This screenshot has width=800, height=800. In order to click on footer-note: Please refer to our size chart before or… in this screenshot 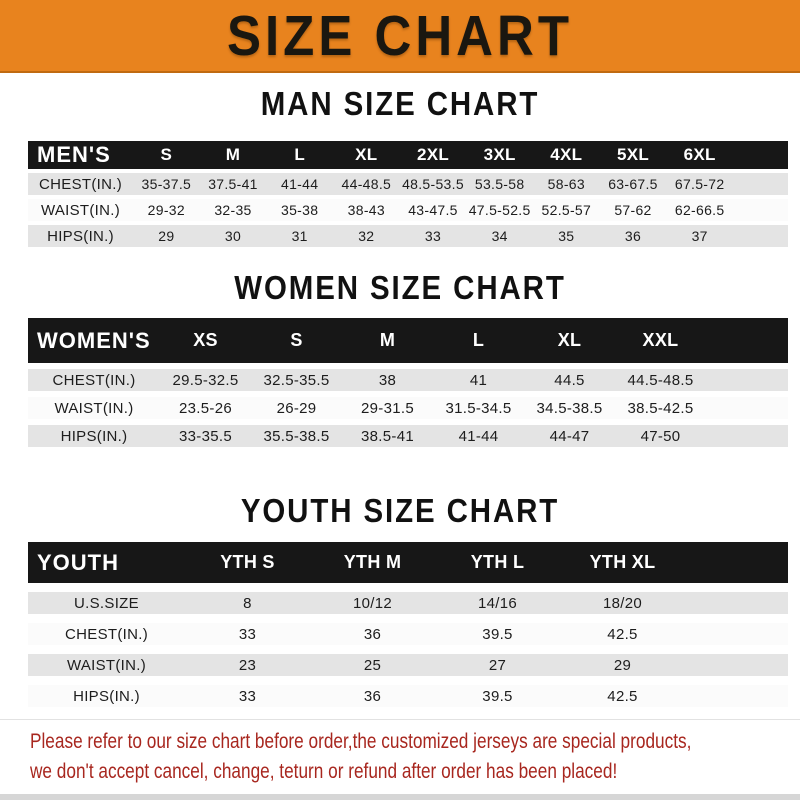, I will do `click(400, 759)`.